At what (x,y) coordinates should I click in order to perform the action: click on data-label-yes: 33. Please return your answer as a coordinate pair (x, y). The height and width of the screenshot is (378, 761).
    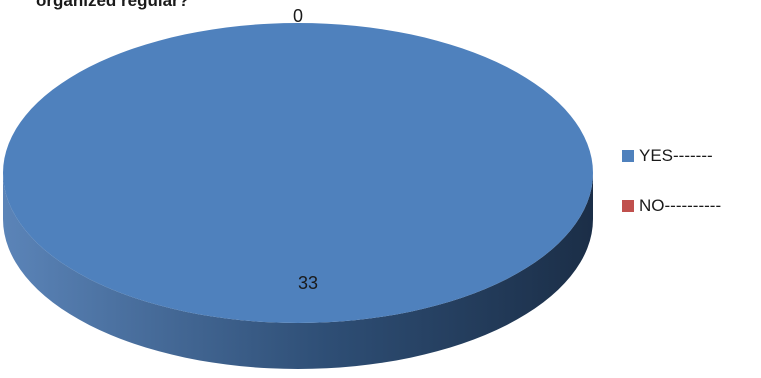
    Looking at the image, I should click on (308, 283).